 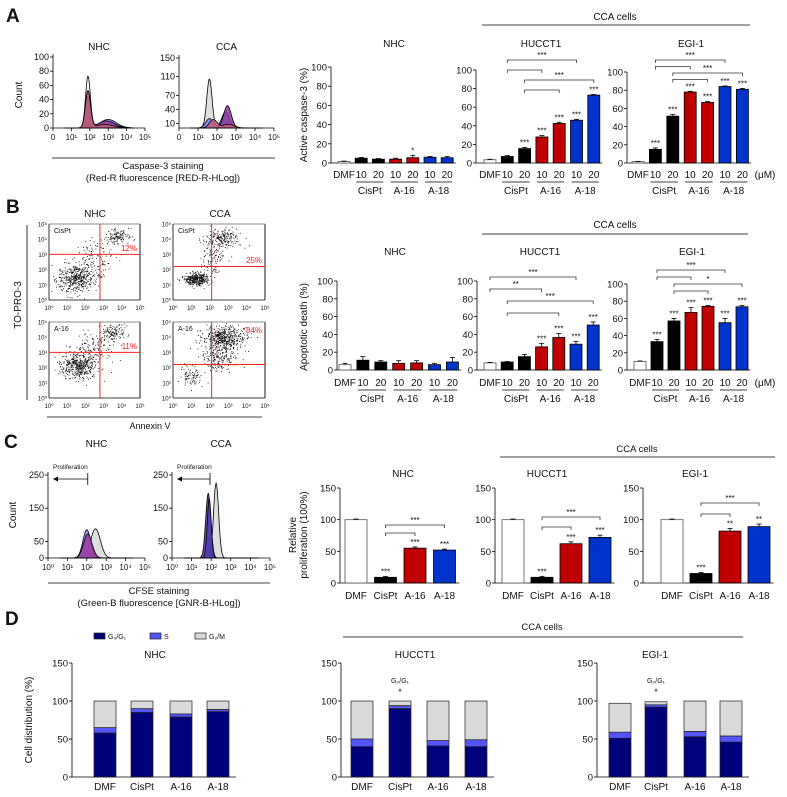 What do you see at coordinates (304, 534) in the screenshot?
I see `y-axis-label: proliferation (100%)` at bounding box center [304, 534].